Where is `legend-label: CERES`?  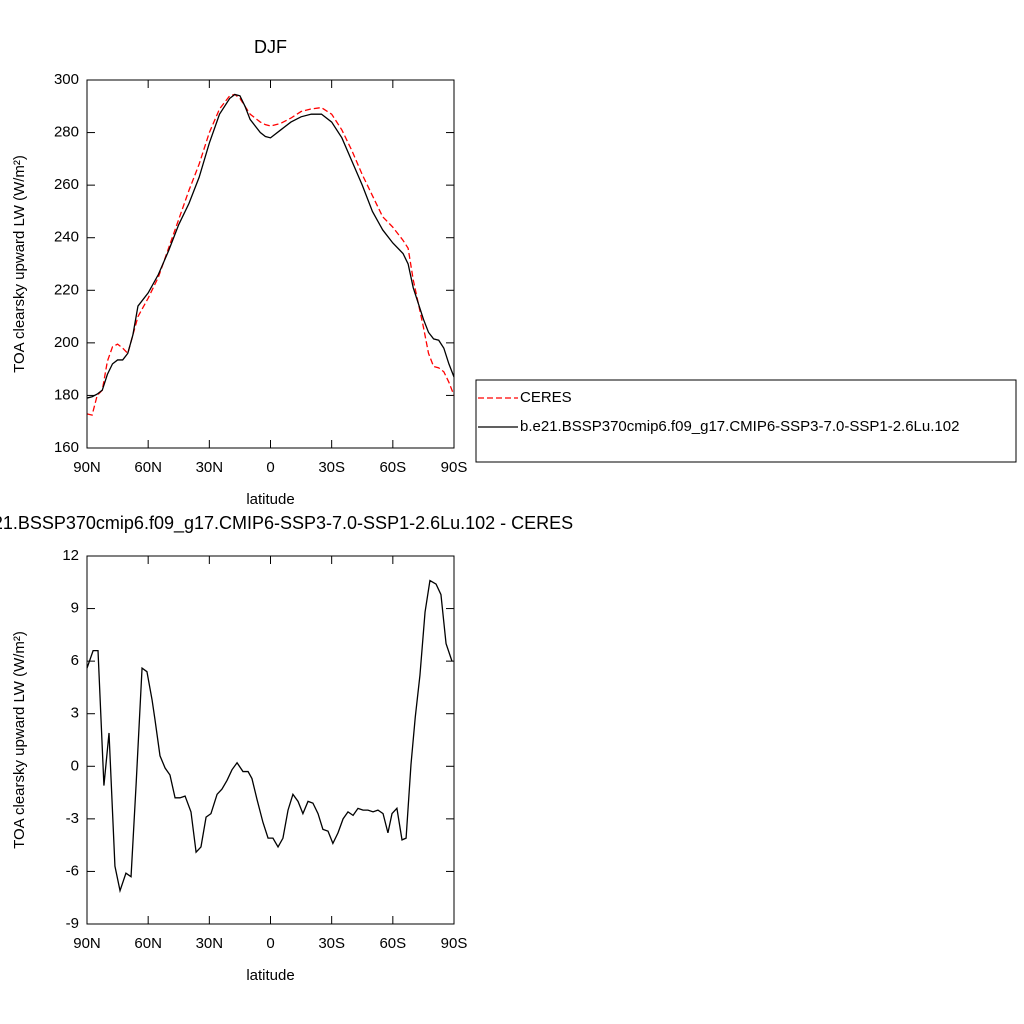
legend-label: CERES is located at coordinates (546, 397).